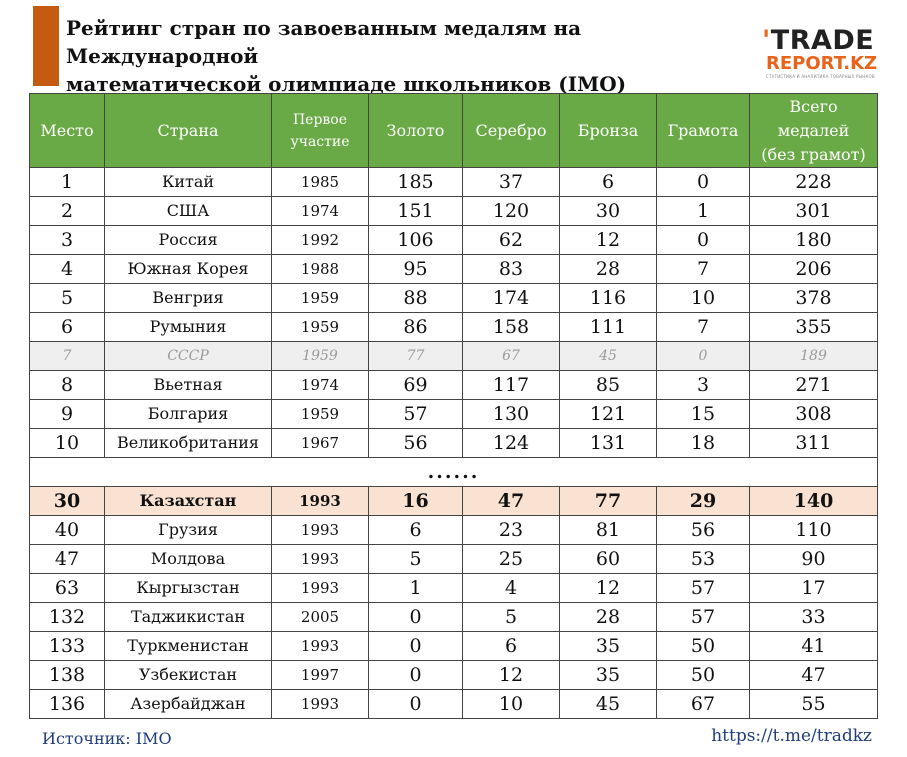  Describe the element at coordinates (511, 704) in the screenshot. I see `cell-silver: 10` at that location.